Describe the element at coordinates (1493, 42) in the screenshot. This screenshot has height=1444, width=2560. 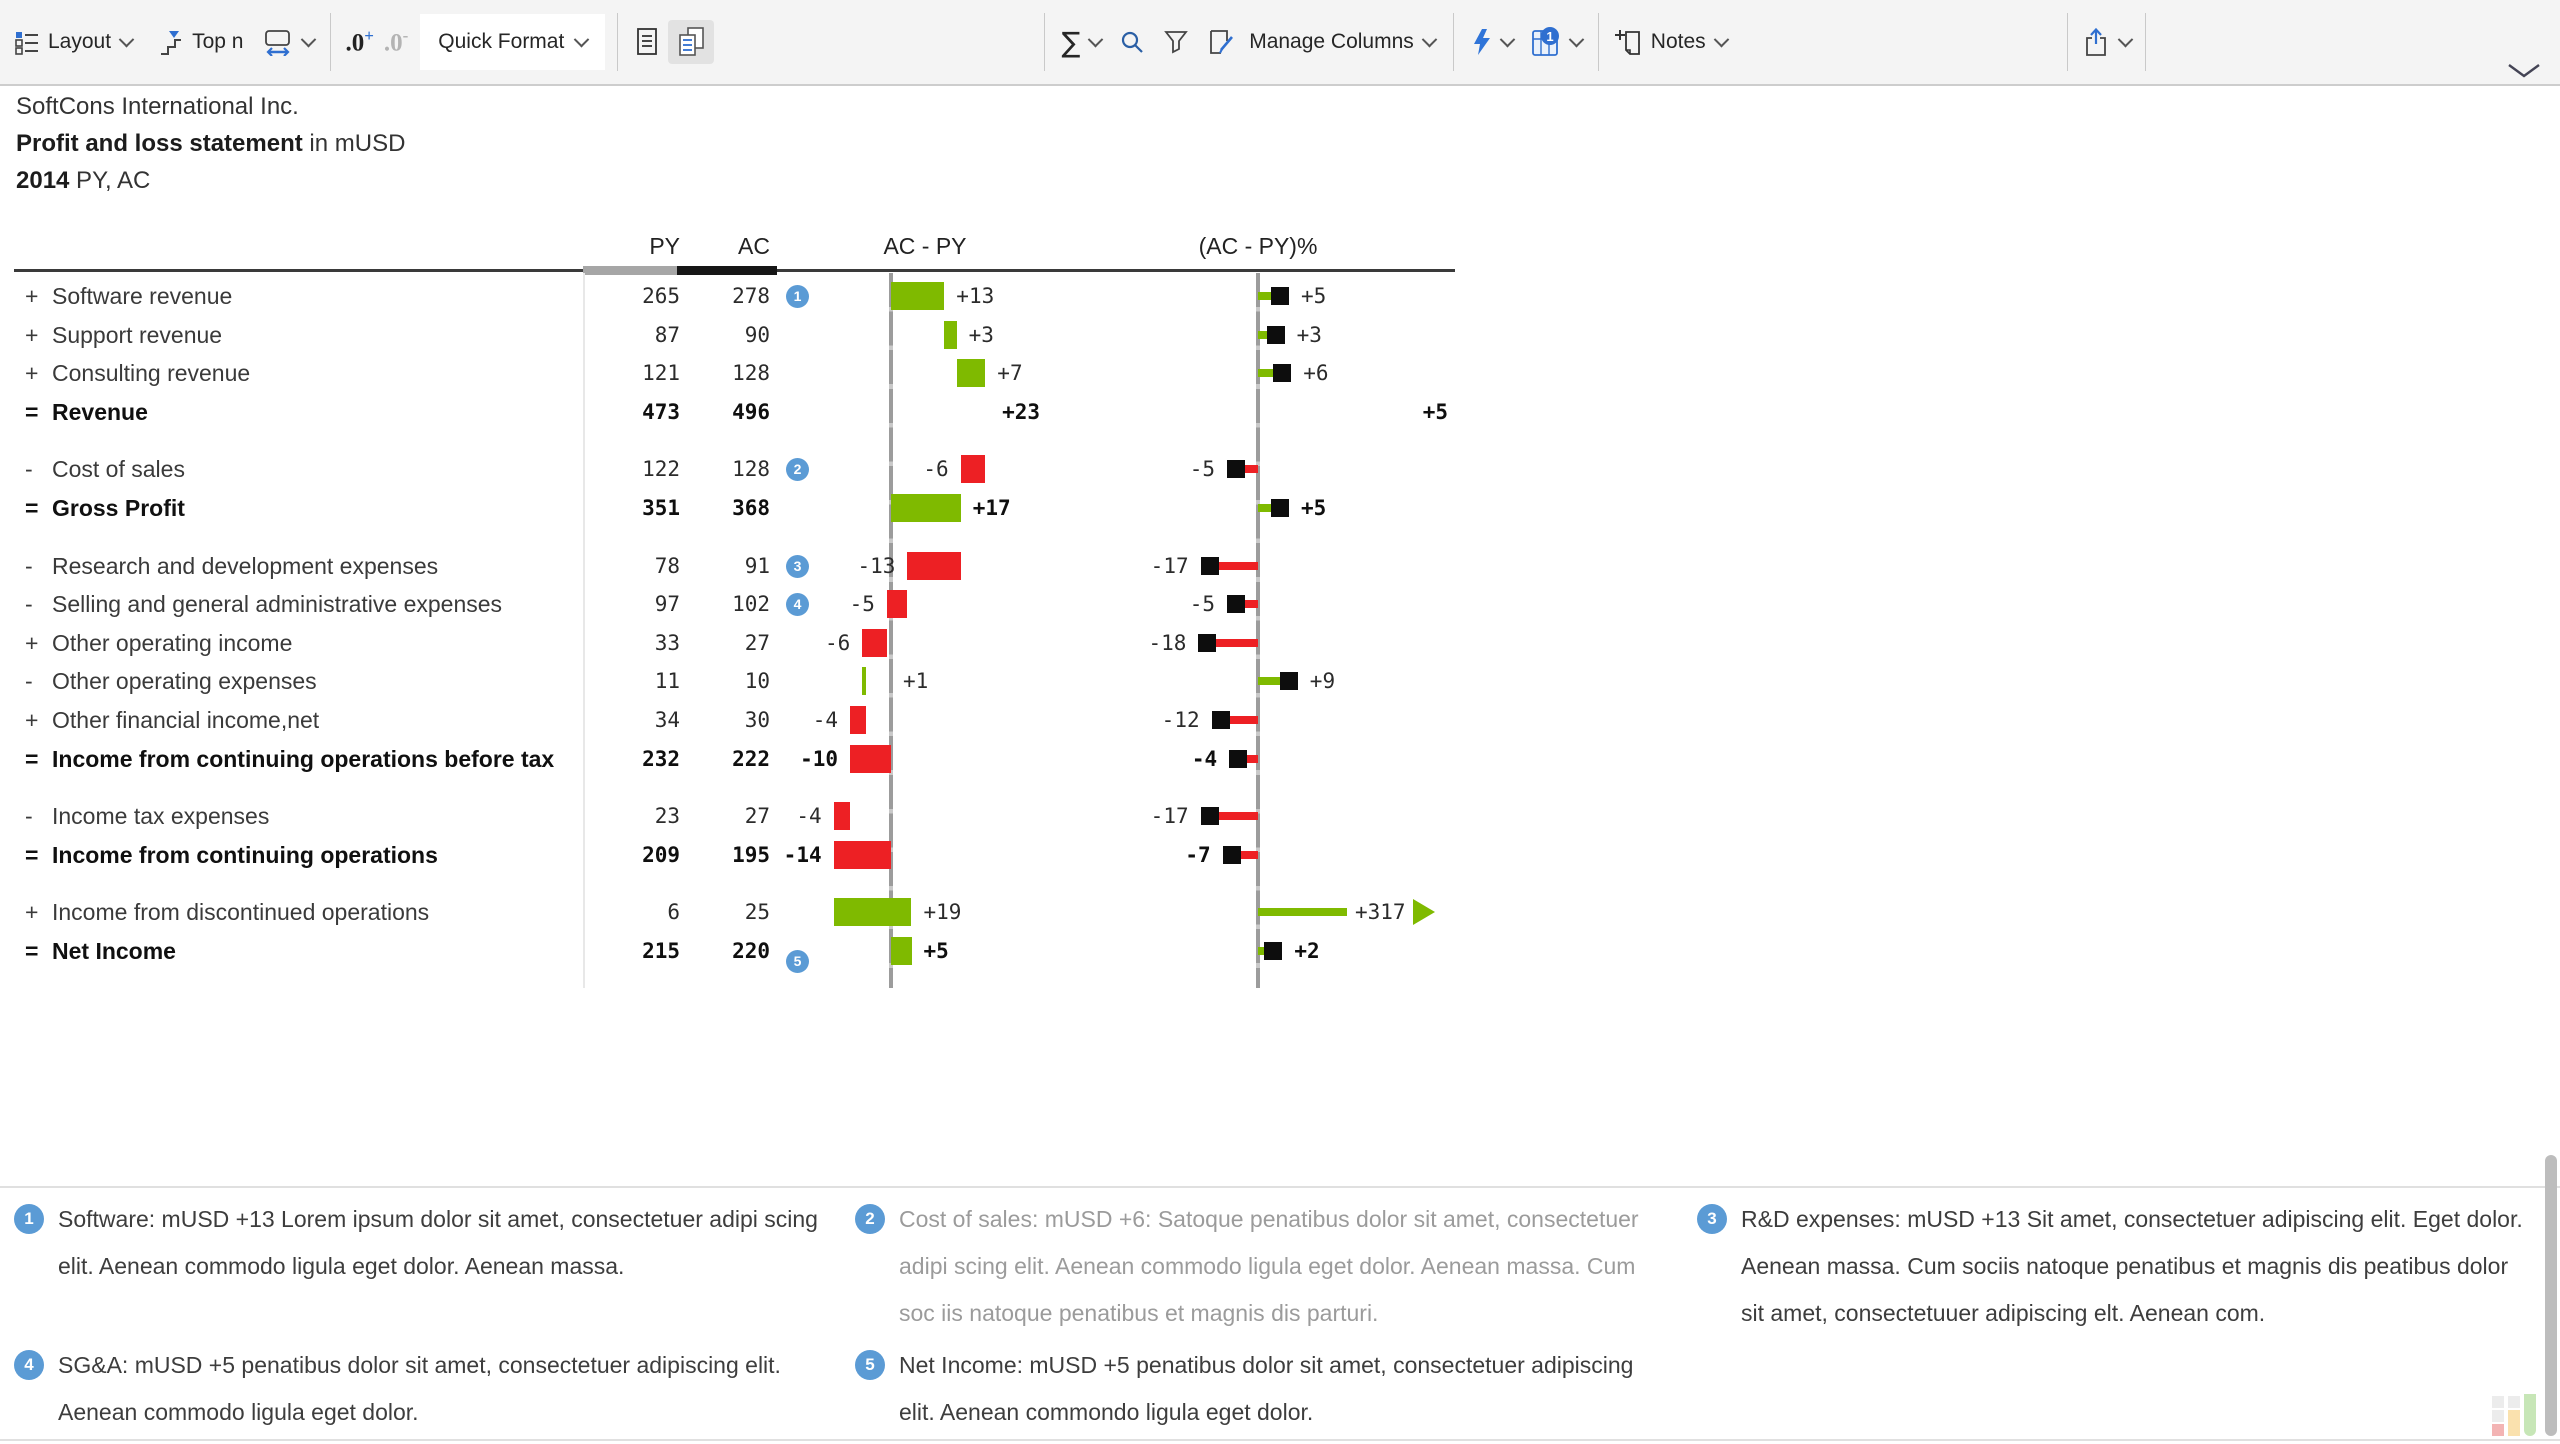
I see `quick-calc-button` at that location.